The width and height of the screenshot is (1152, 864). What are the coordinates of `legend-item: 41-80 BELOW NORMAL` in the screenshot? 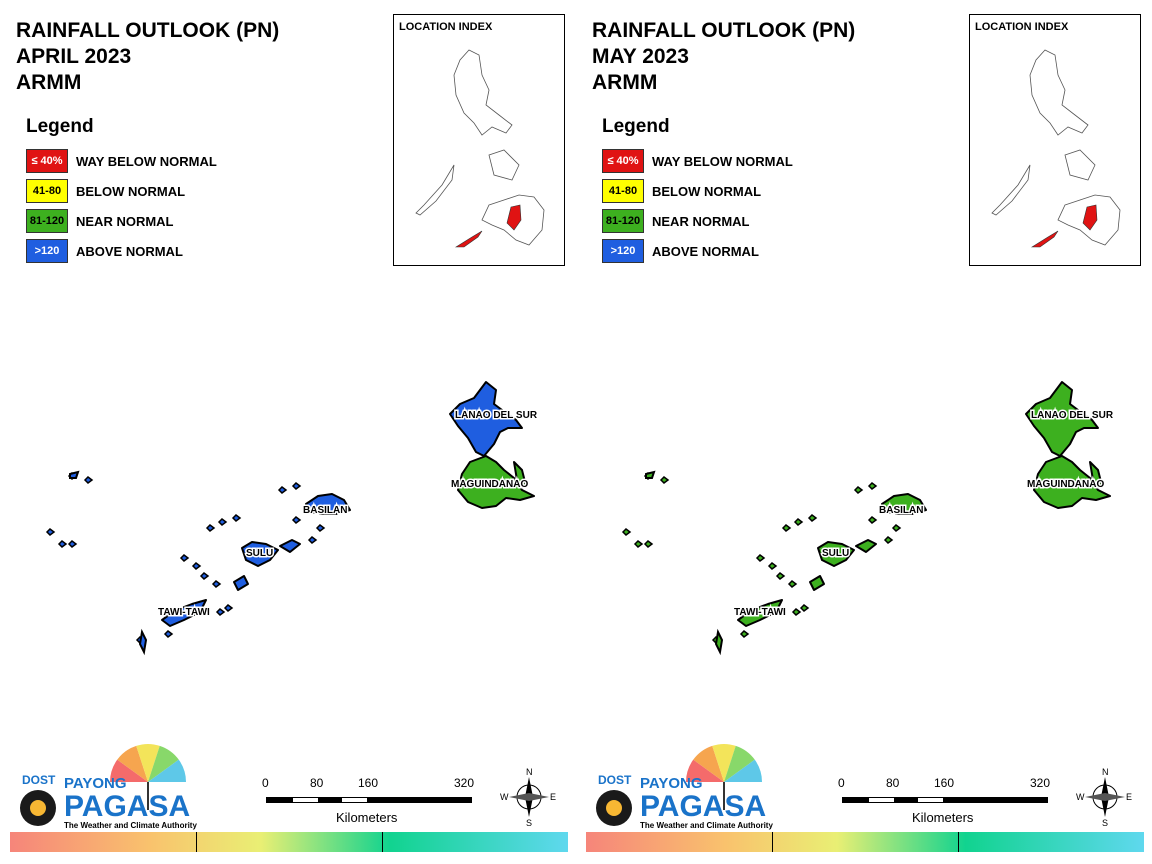 It's located at (121, 191).